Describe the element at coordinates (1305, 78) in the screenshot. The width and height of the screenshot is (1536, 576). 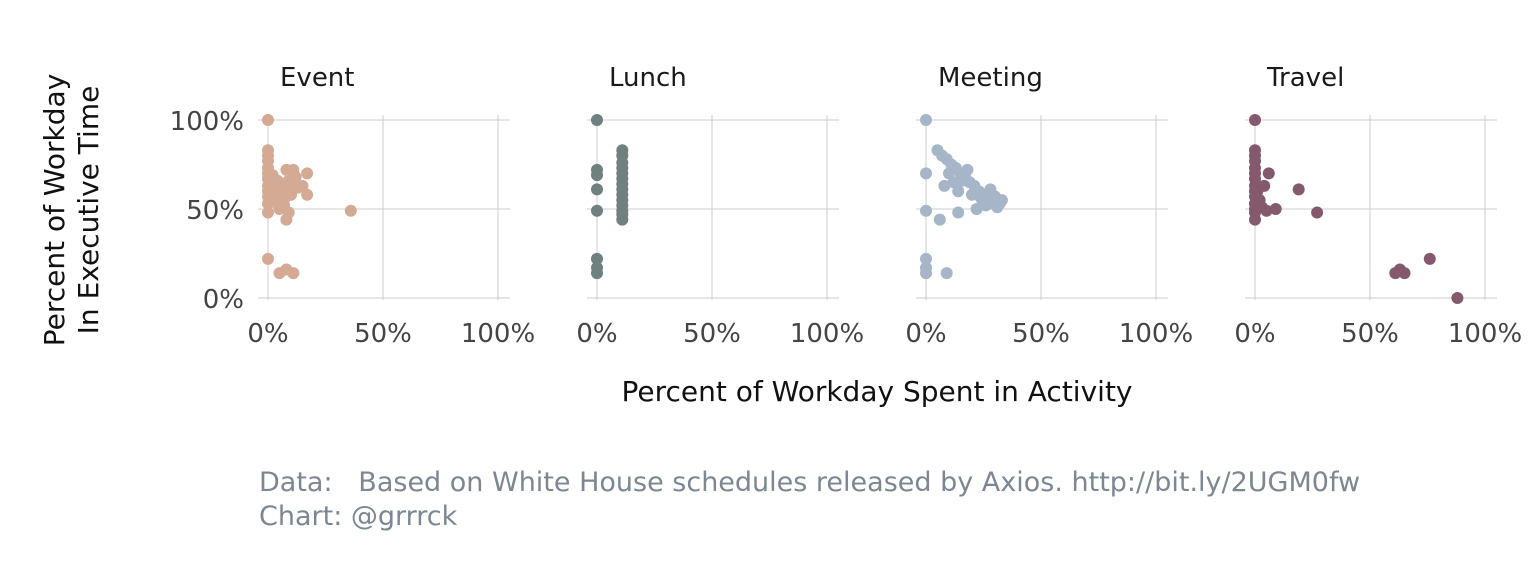
I see `facet-title-travel: Travel` at that location.